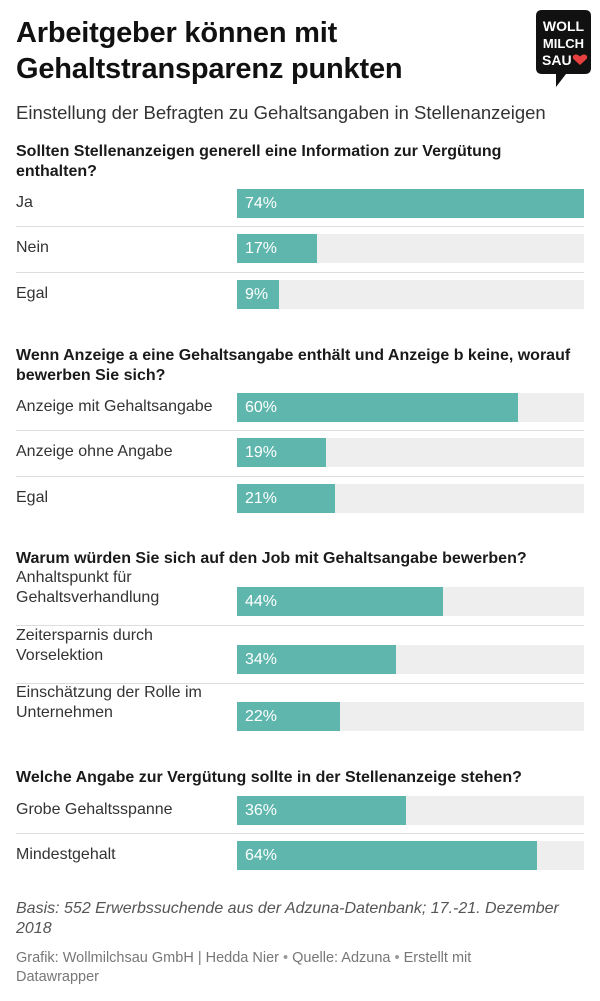 Image resolution: width=600 pixels, height=1001 pixels. Describe the element at coordinates (410, 294) in the screenshot. I see `bar-track: 9%` at that location.